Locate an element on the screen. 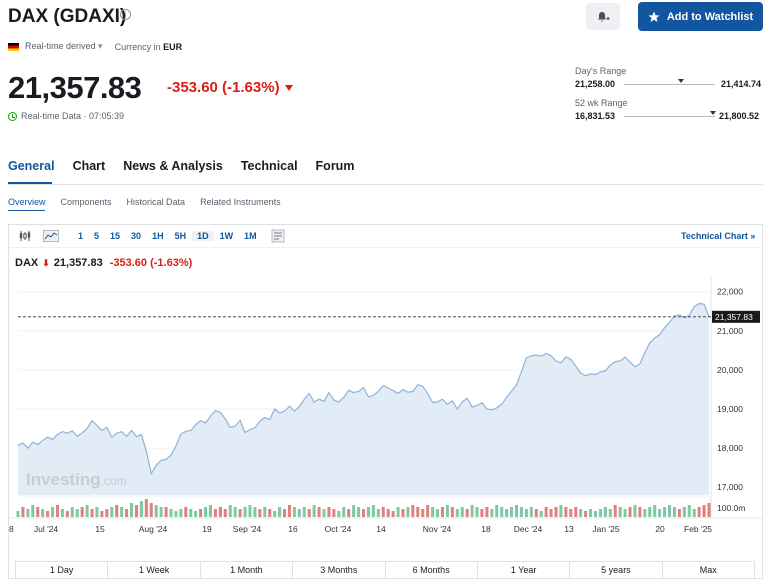  52wk-range-low: 16,831.53 is located at coordinates (595, 116).